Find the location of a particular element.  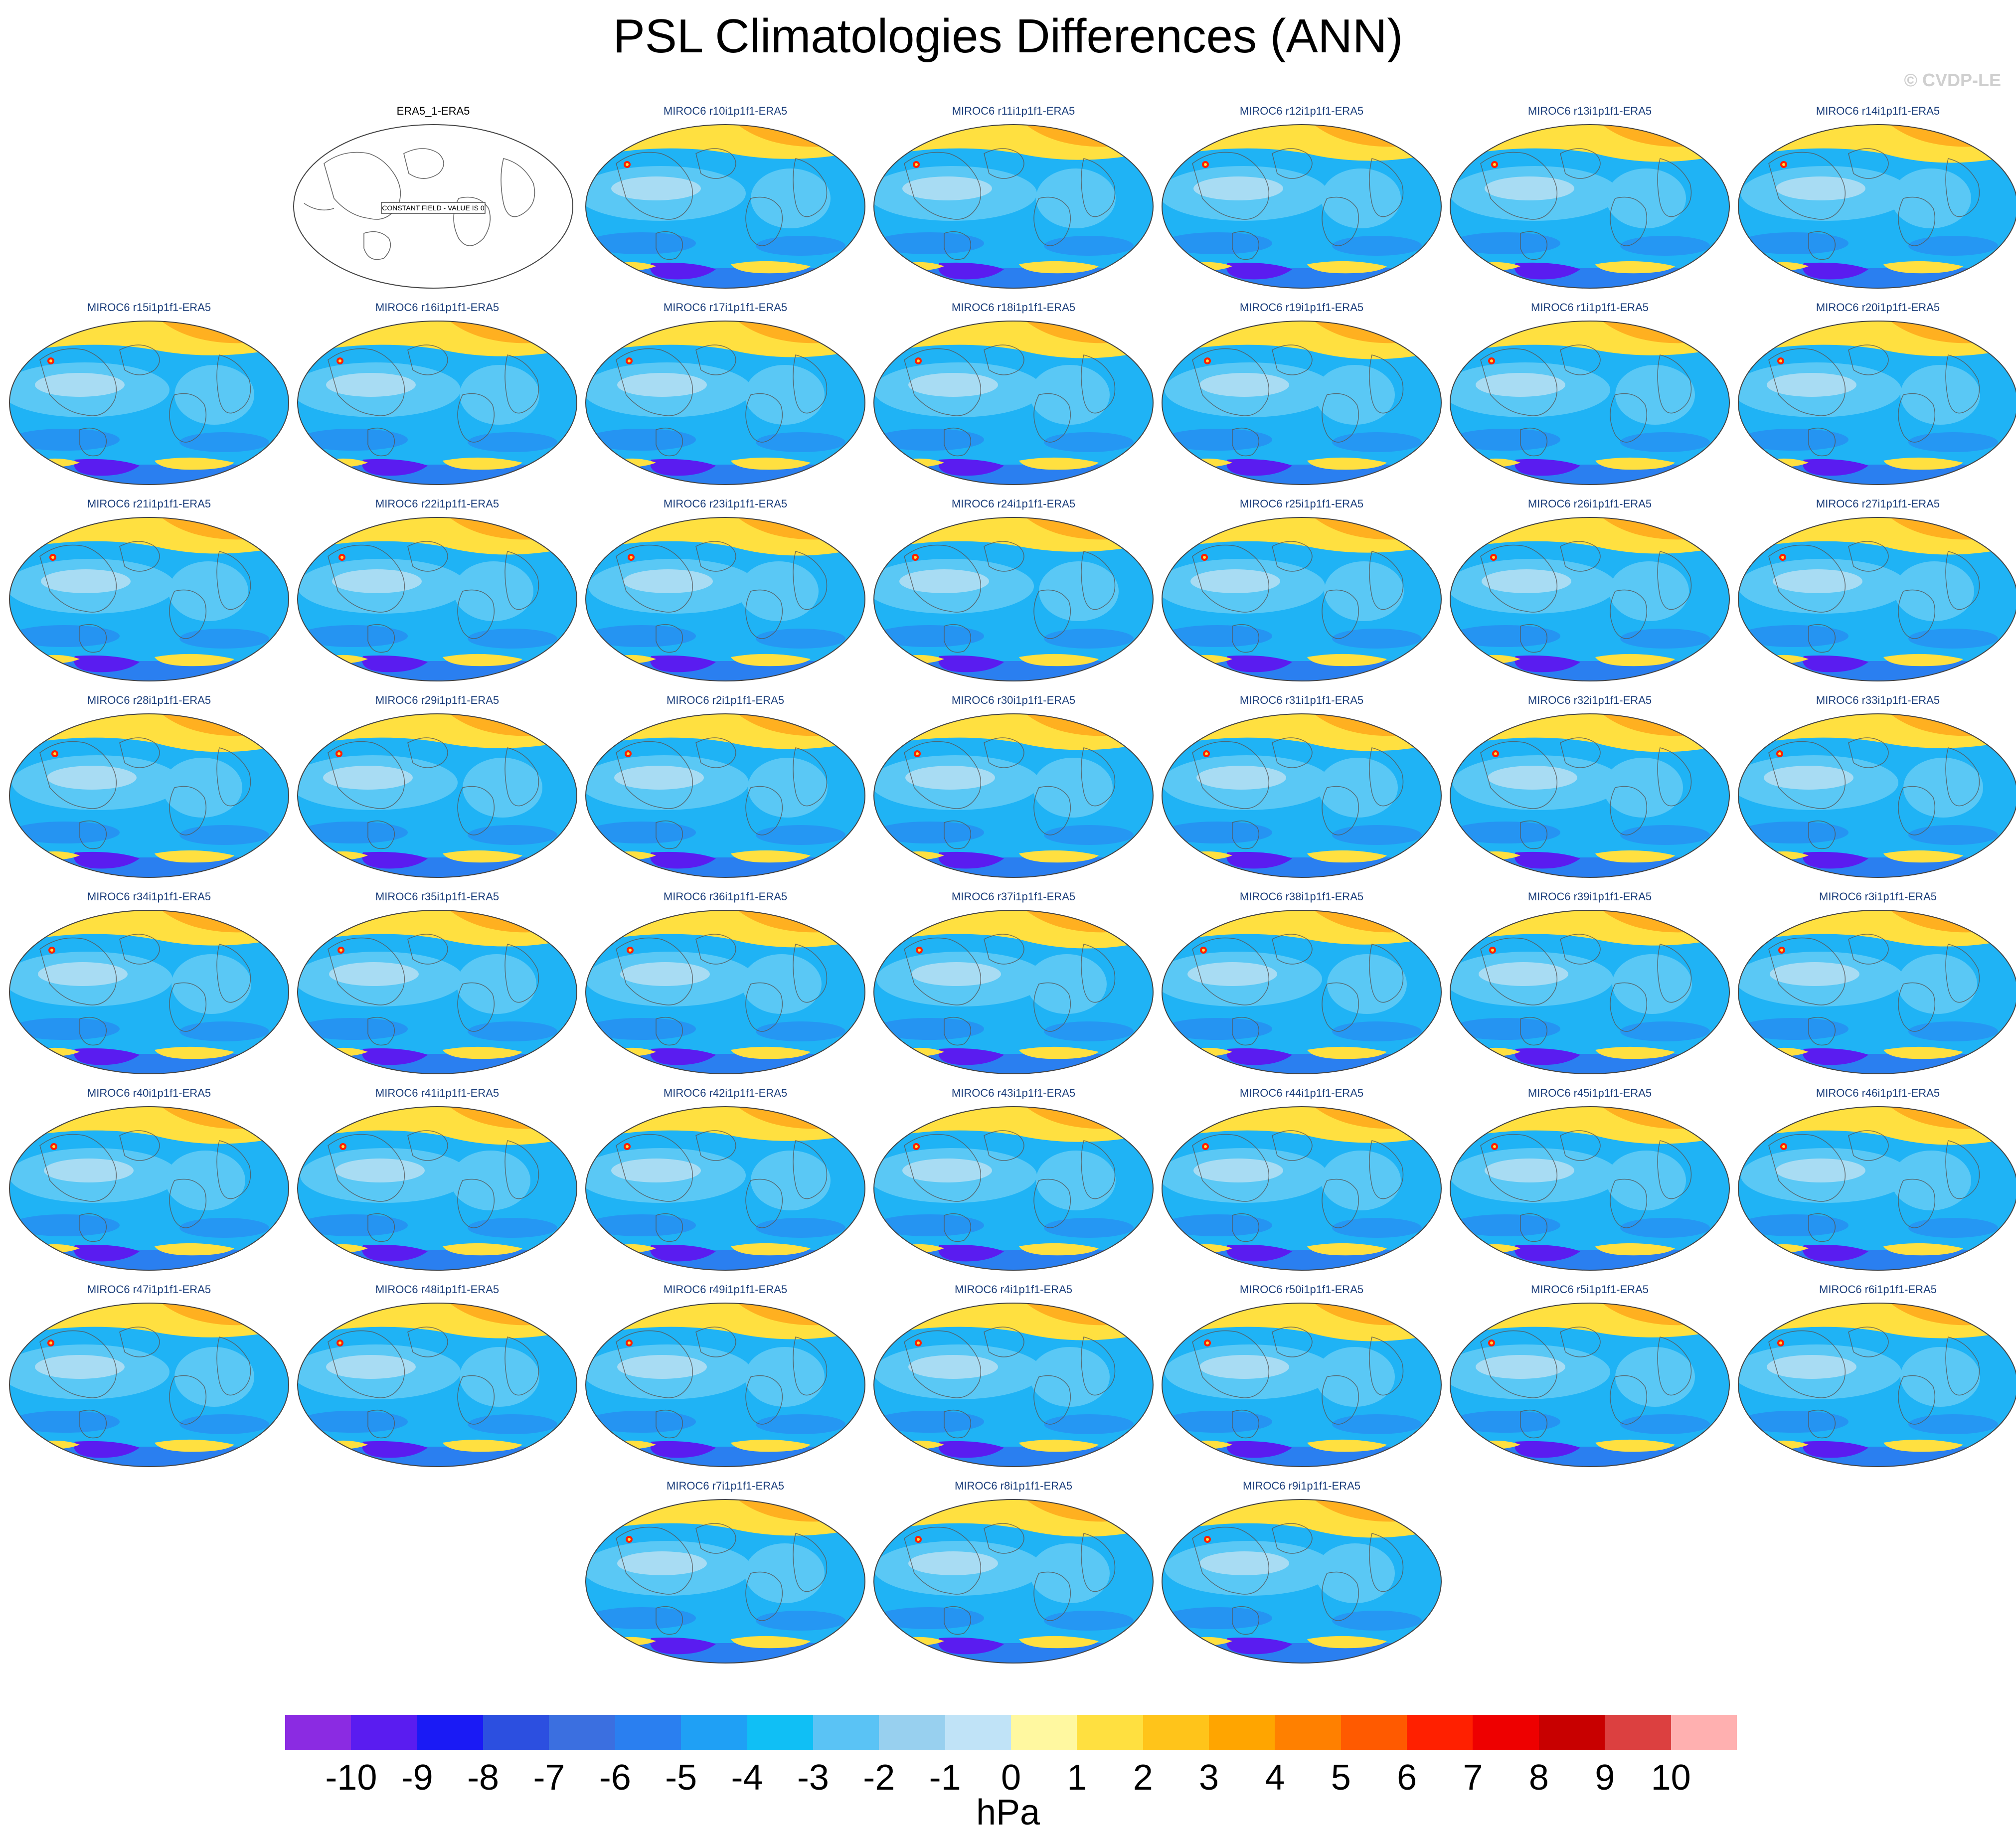

model-panel: MIROC6 r36i1p1f1-ERA5 is located at coordinates (725, 985).